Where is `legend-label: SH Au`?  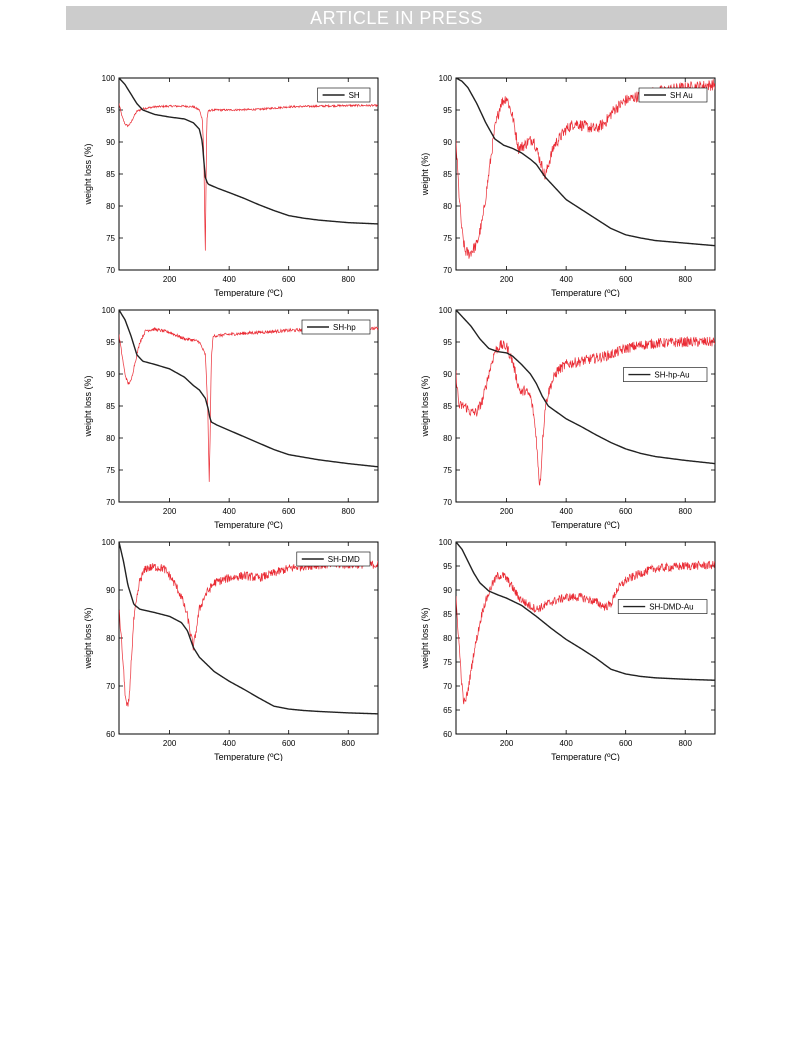
legend-label: SH Au is located at coordinates (681, 95).